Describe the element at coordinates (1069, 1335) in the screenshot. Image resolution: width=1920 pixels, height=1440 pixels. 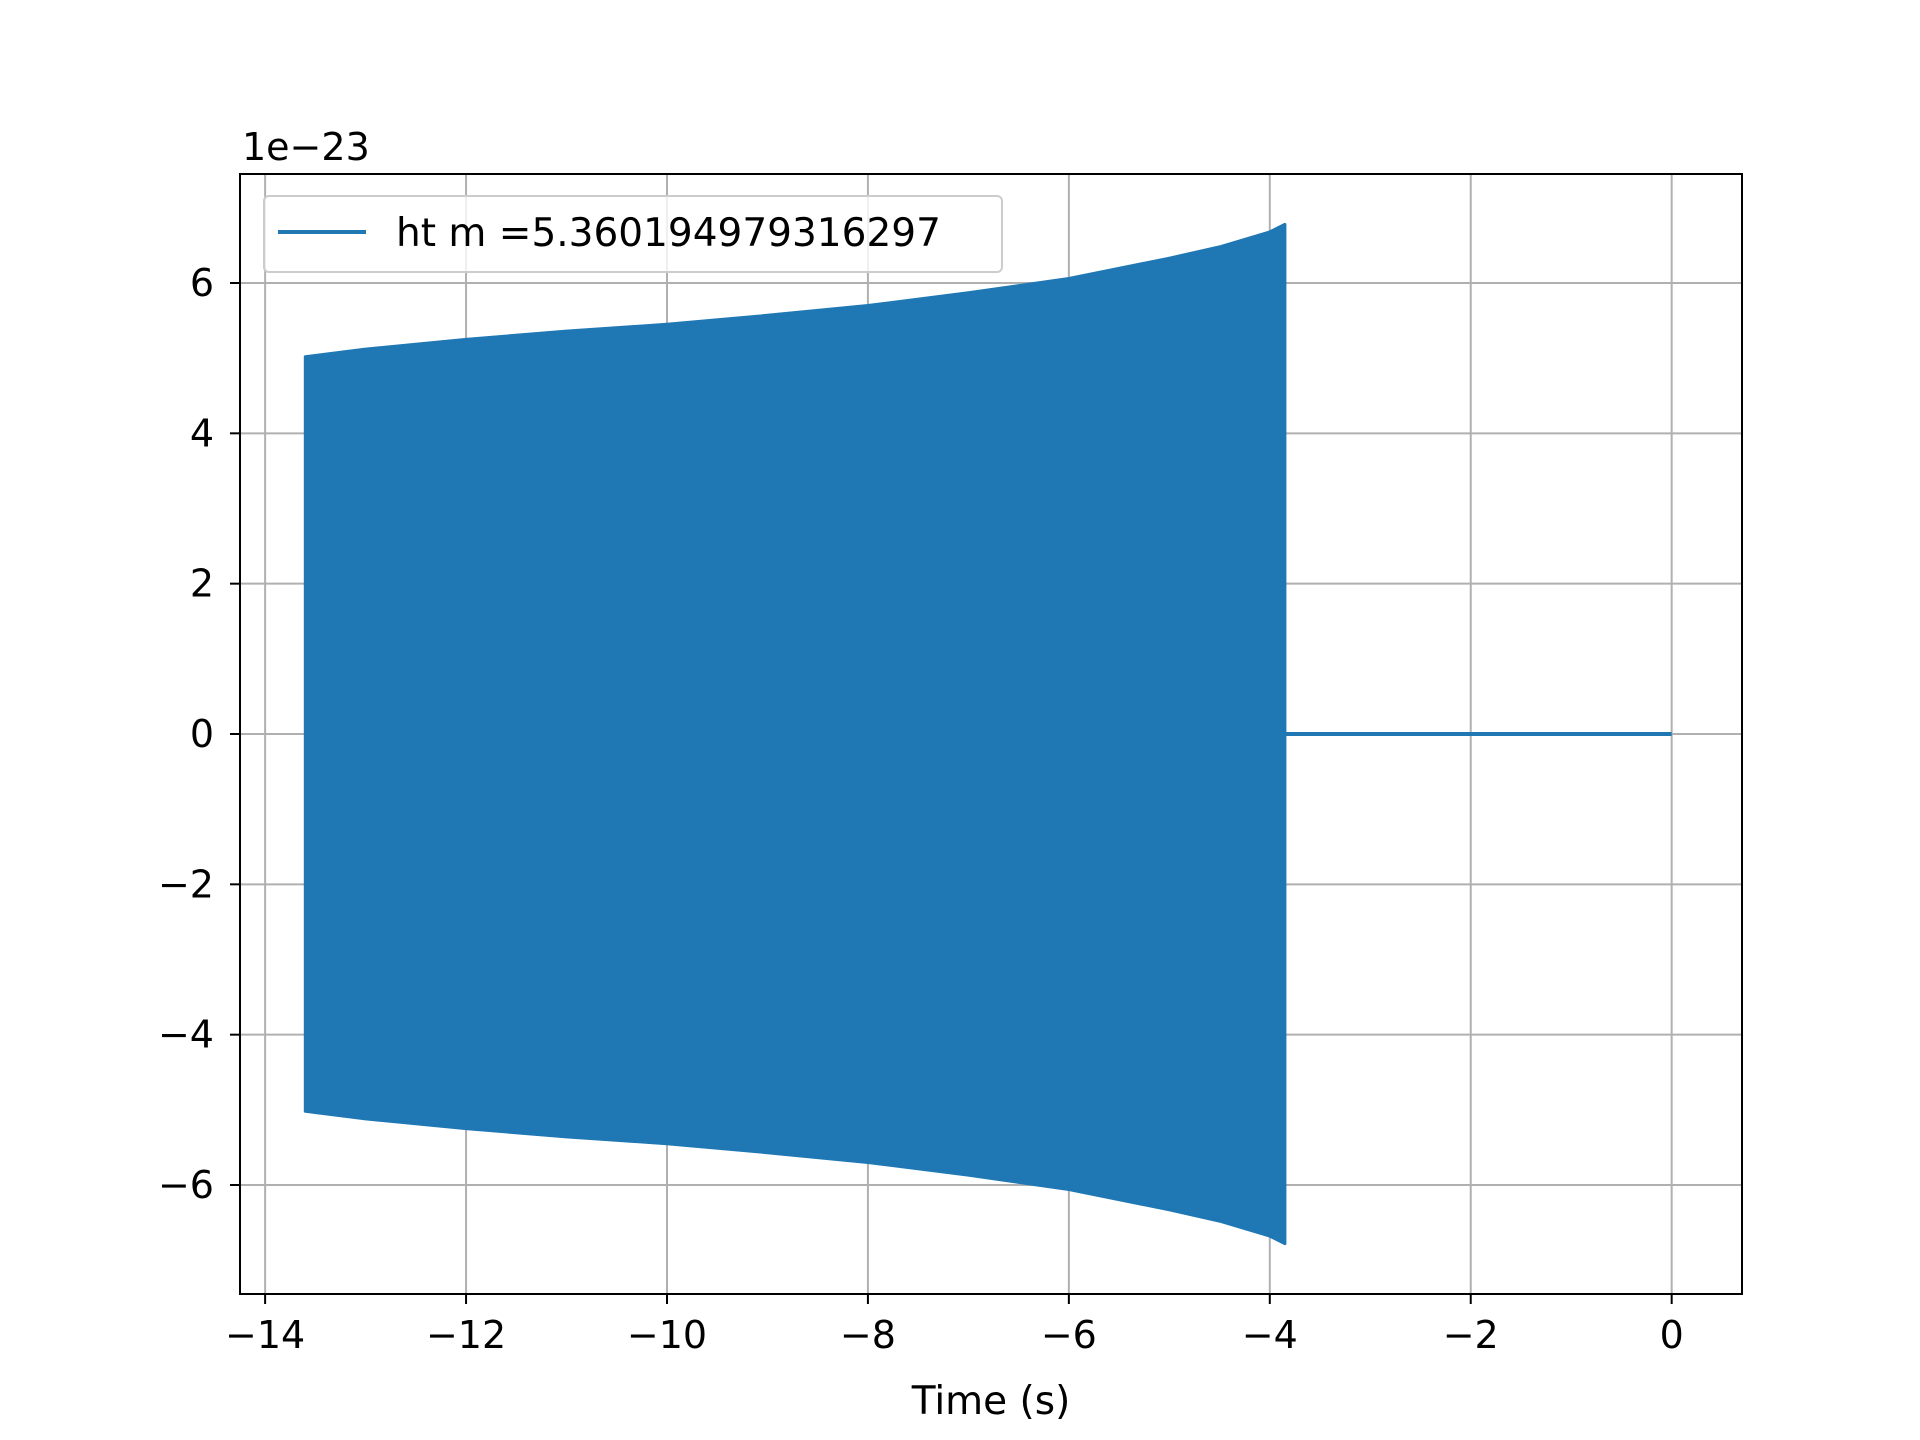
I see `x-tick-label: −6` at that location.